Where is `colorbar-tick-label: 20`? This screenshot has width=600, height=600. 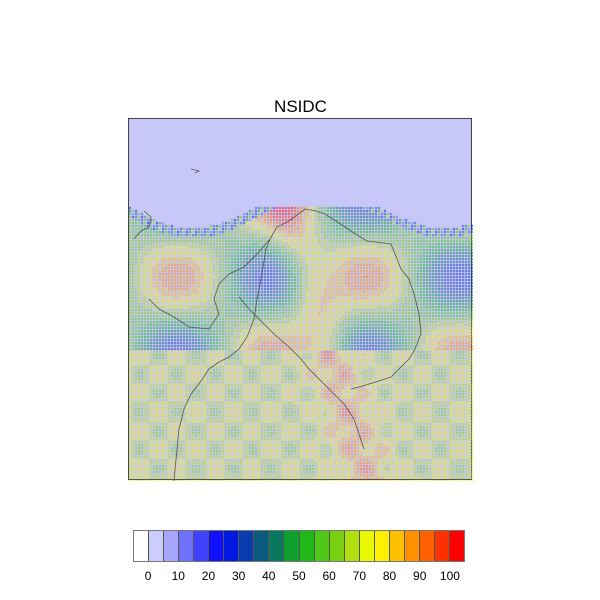
colorbar-tick-label: 20 is located at coordinates (208, 576).